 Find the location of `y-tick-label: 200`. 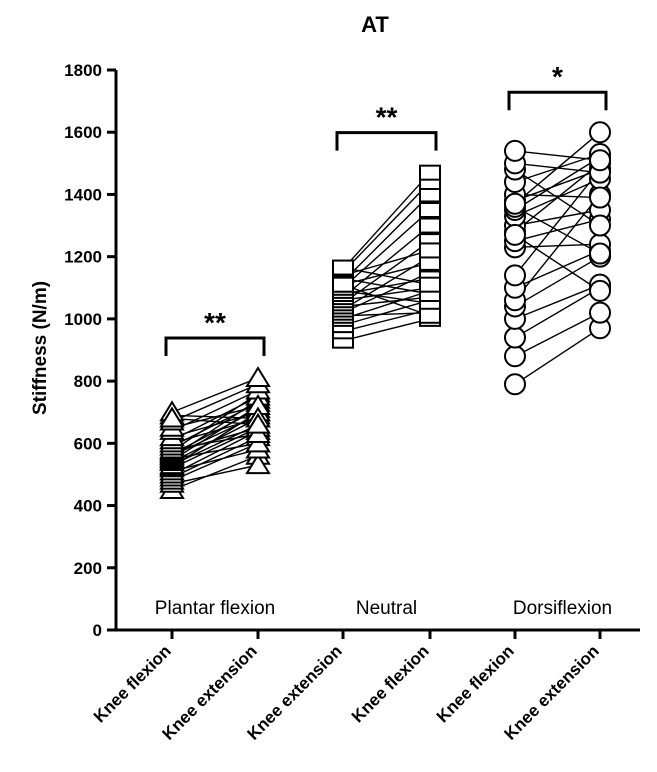

y-tick-label: 200 is located at coordinates (88, 568).